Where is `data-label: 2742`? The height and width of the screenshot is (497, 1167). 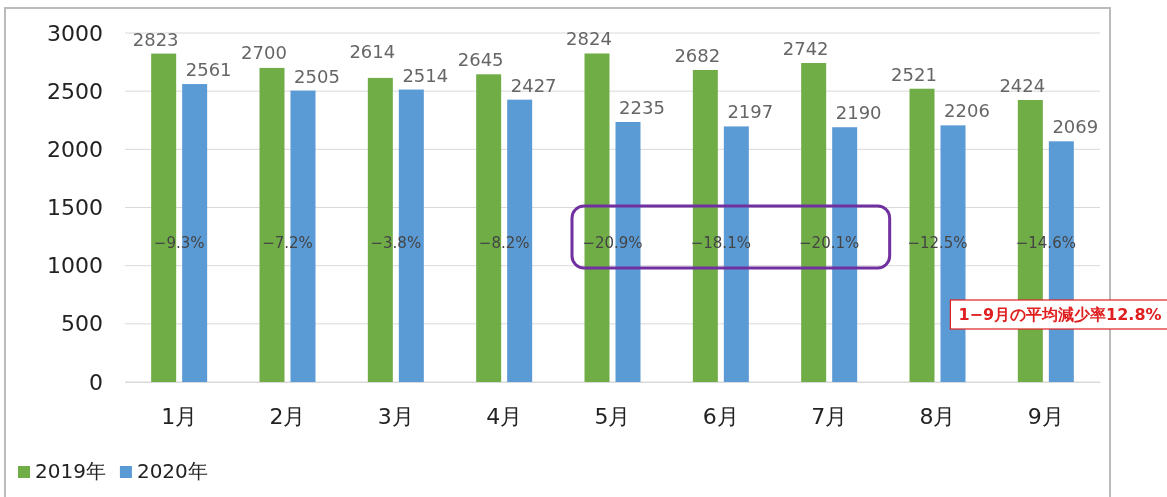
data-label: 2742 is located at coordinates (805, 49).